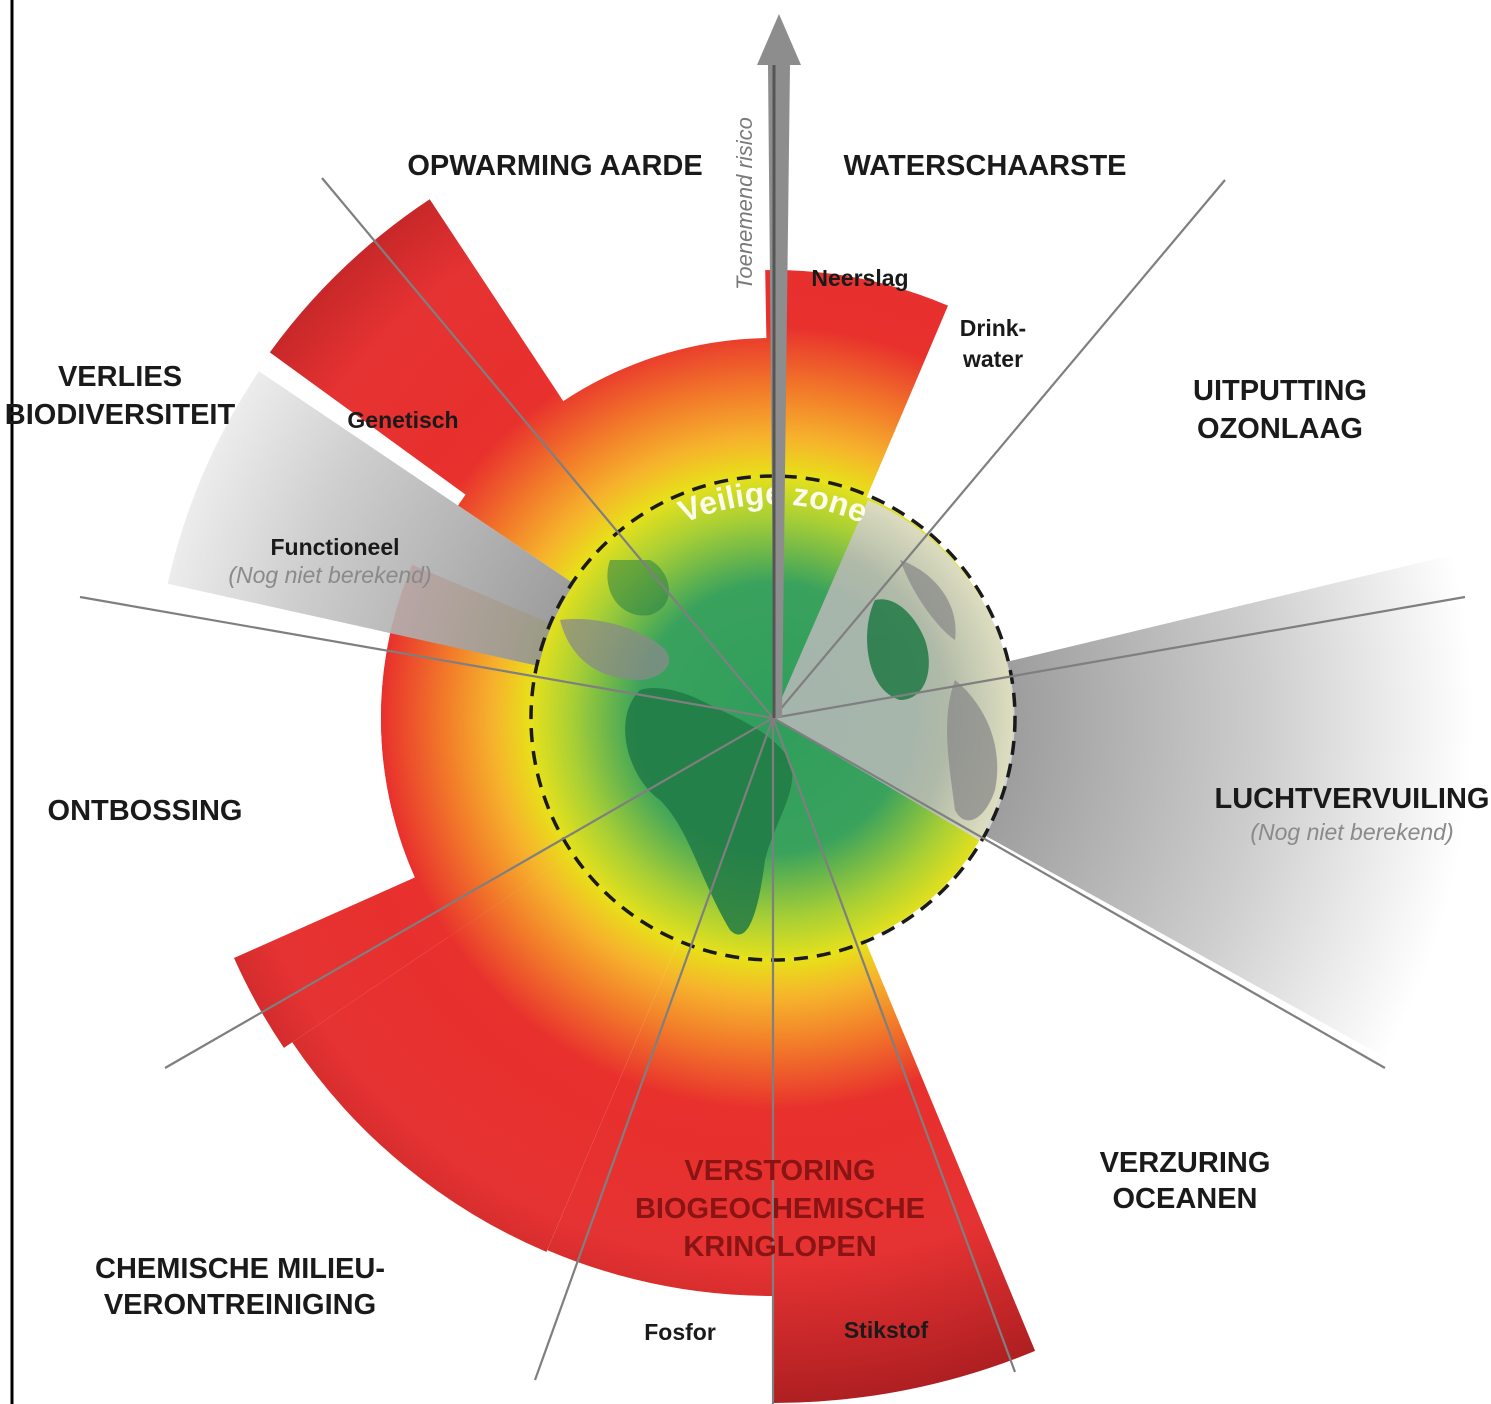 This screenshot has width=1491, height=1404. Describe the element at coordinates (859, 278) in the screenshot. I see `label-precipitation: Neerslag` at that location.